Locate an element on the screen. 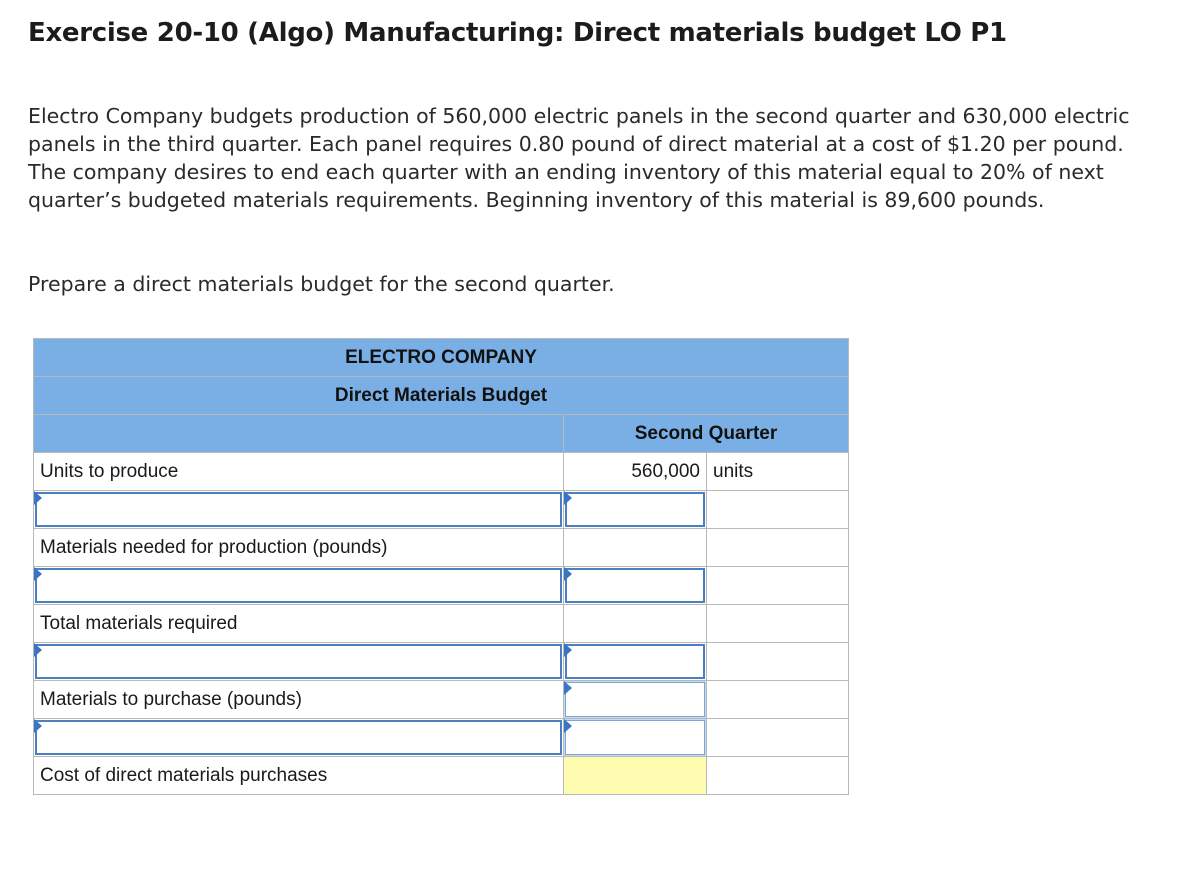 This screenshot has width=1198, height=882. table-row: Materials to purchase (pounds) is located at coordinates (441, 699).